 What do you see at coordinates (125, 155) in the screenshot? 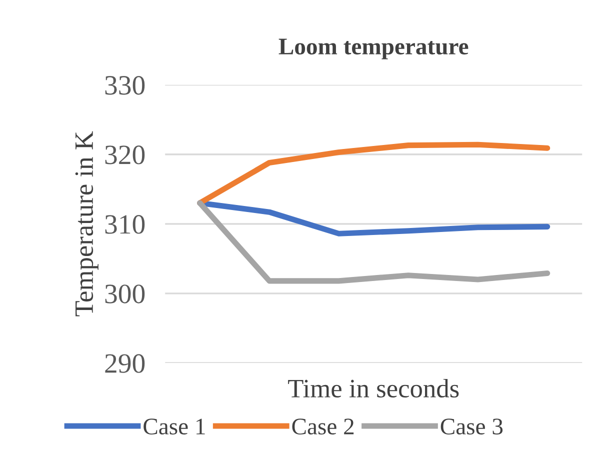
I see `y-tick-label: 320` at bounding box center [125, 155].